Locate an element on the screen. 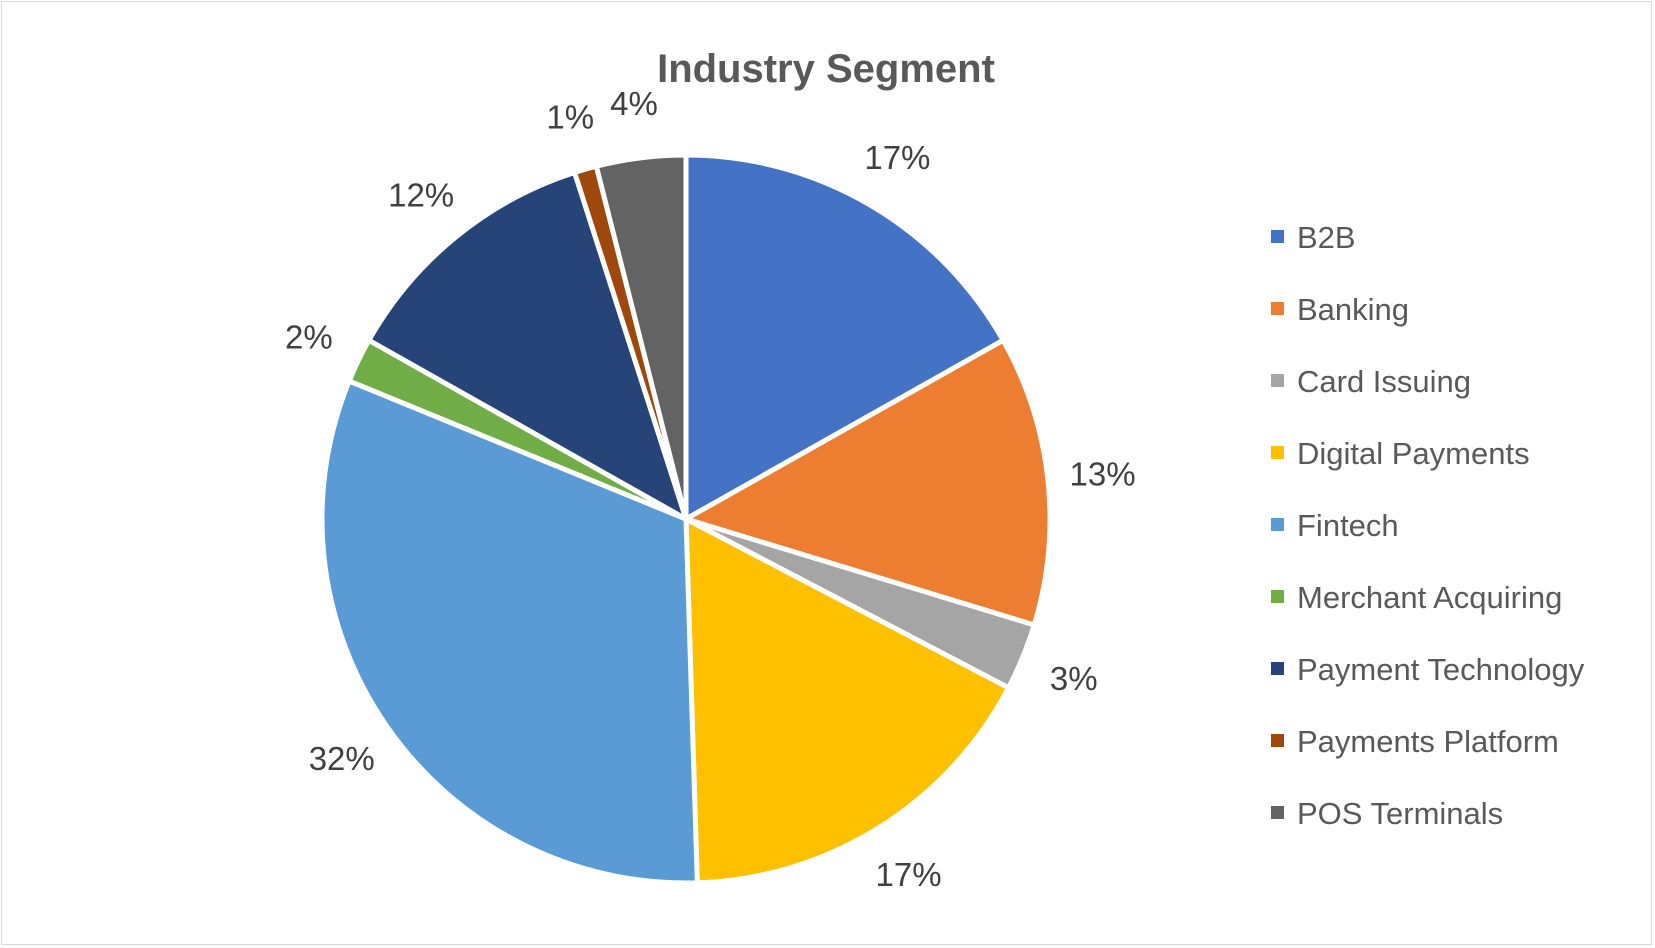 This screenshot has width=1655, height=948. legend-entry: B2B is located at coordinates (1326, 237).